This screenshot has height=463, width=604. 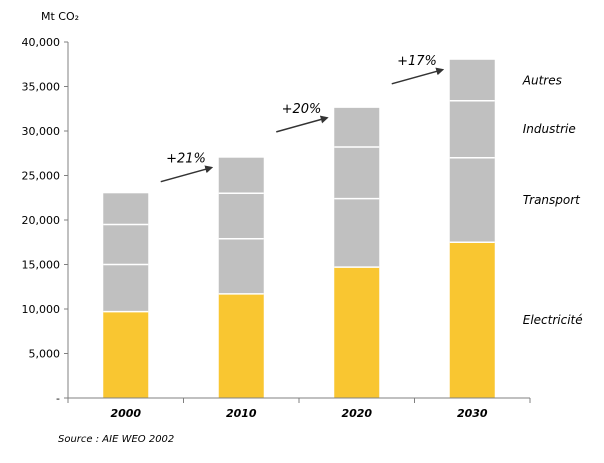 What do you see at coordinates (41, 176) in the screenshot?
I see `y-tick-label: 25,000` at bounding box center [41, 176].